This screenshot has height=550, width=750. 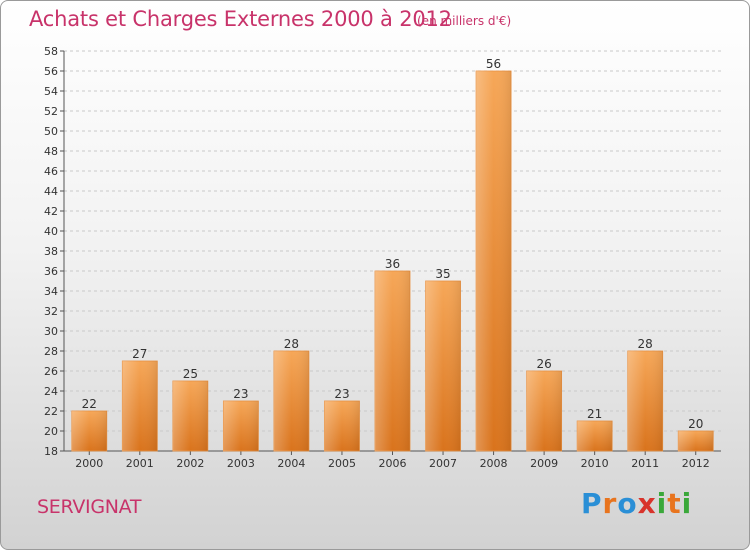 I want to click on y-tick-label: 34, so click(x=51, y=291).